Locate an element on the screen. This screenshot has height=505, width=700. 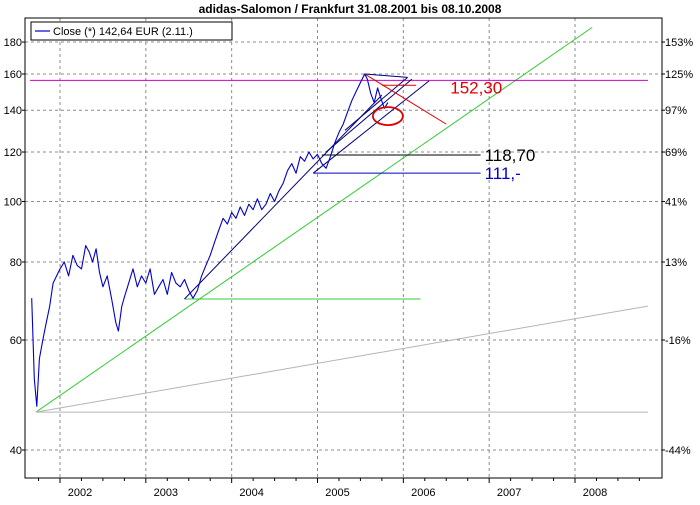
x-tick-label: 2005 is located at coordinates (337, 493).